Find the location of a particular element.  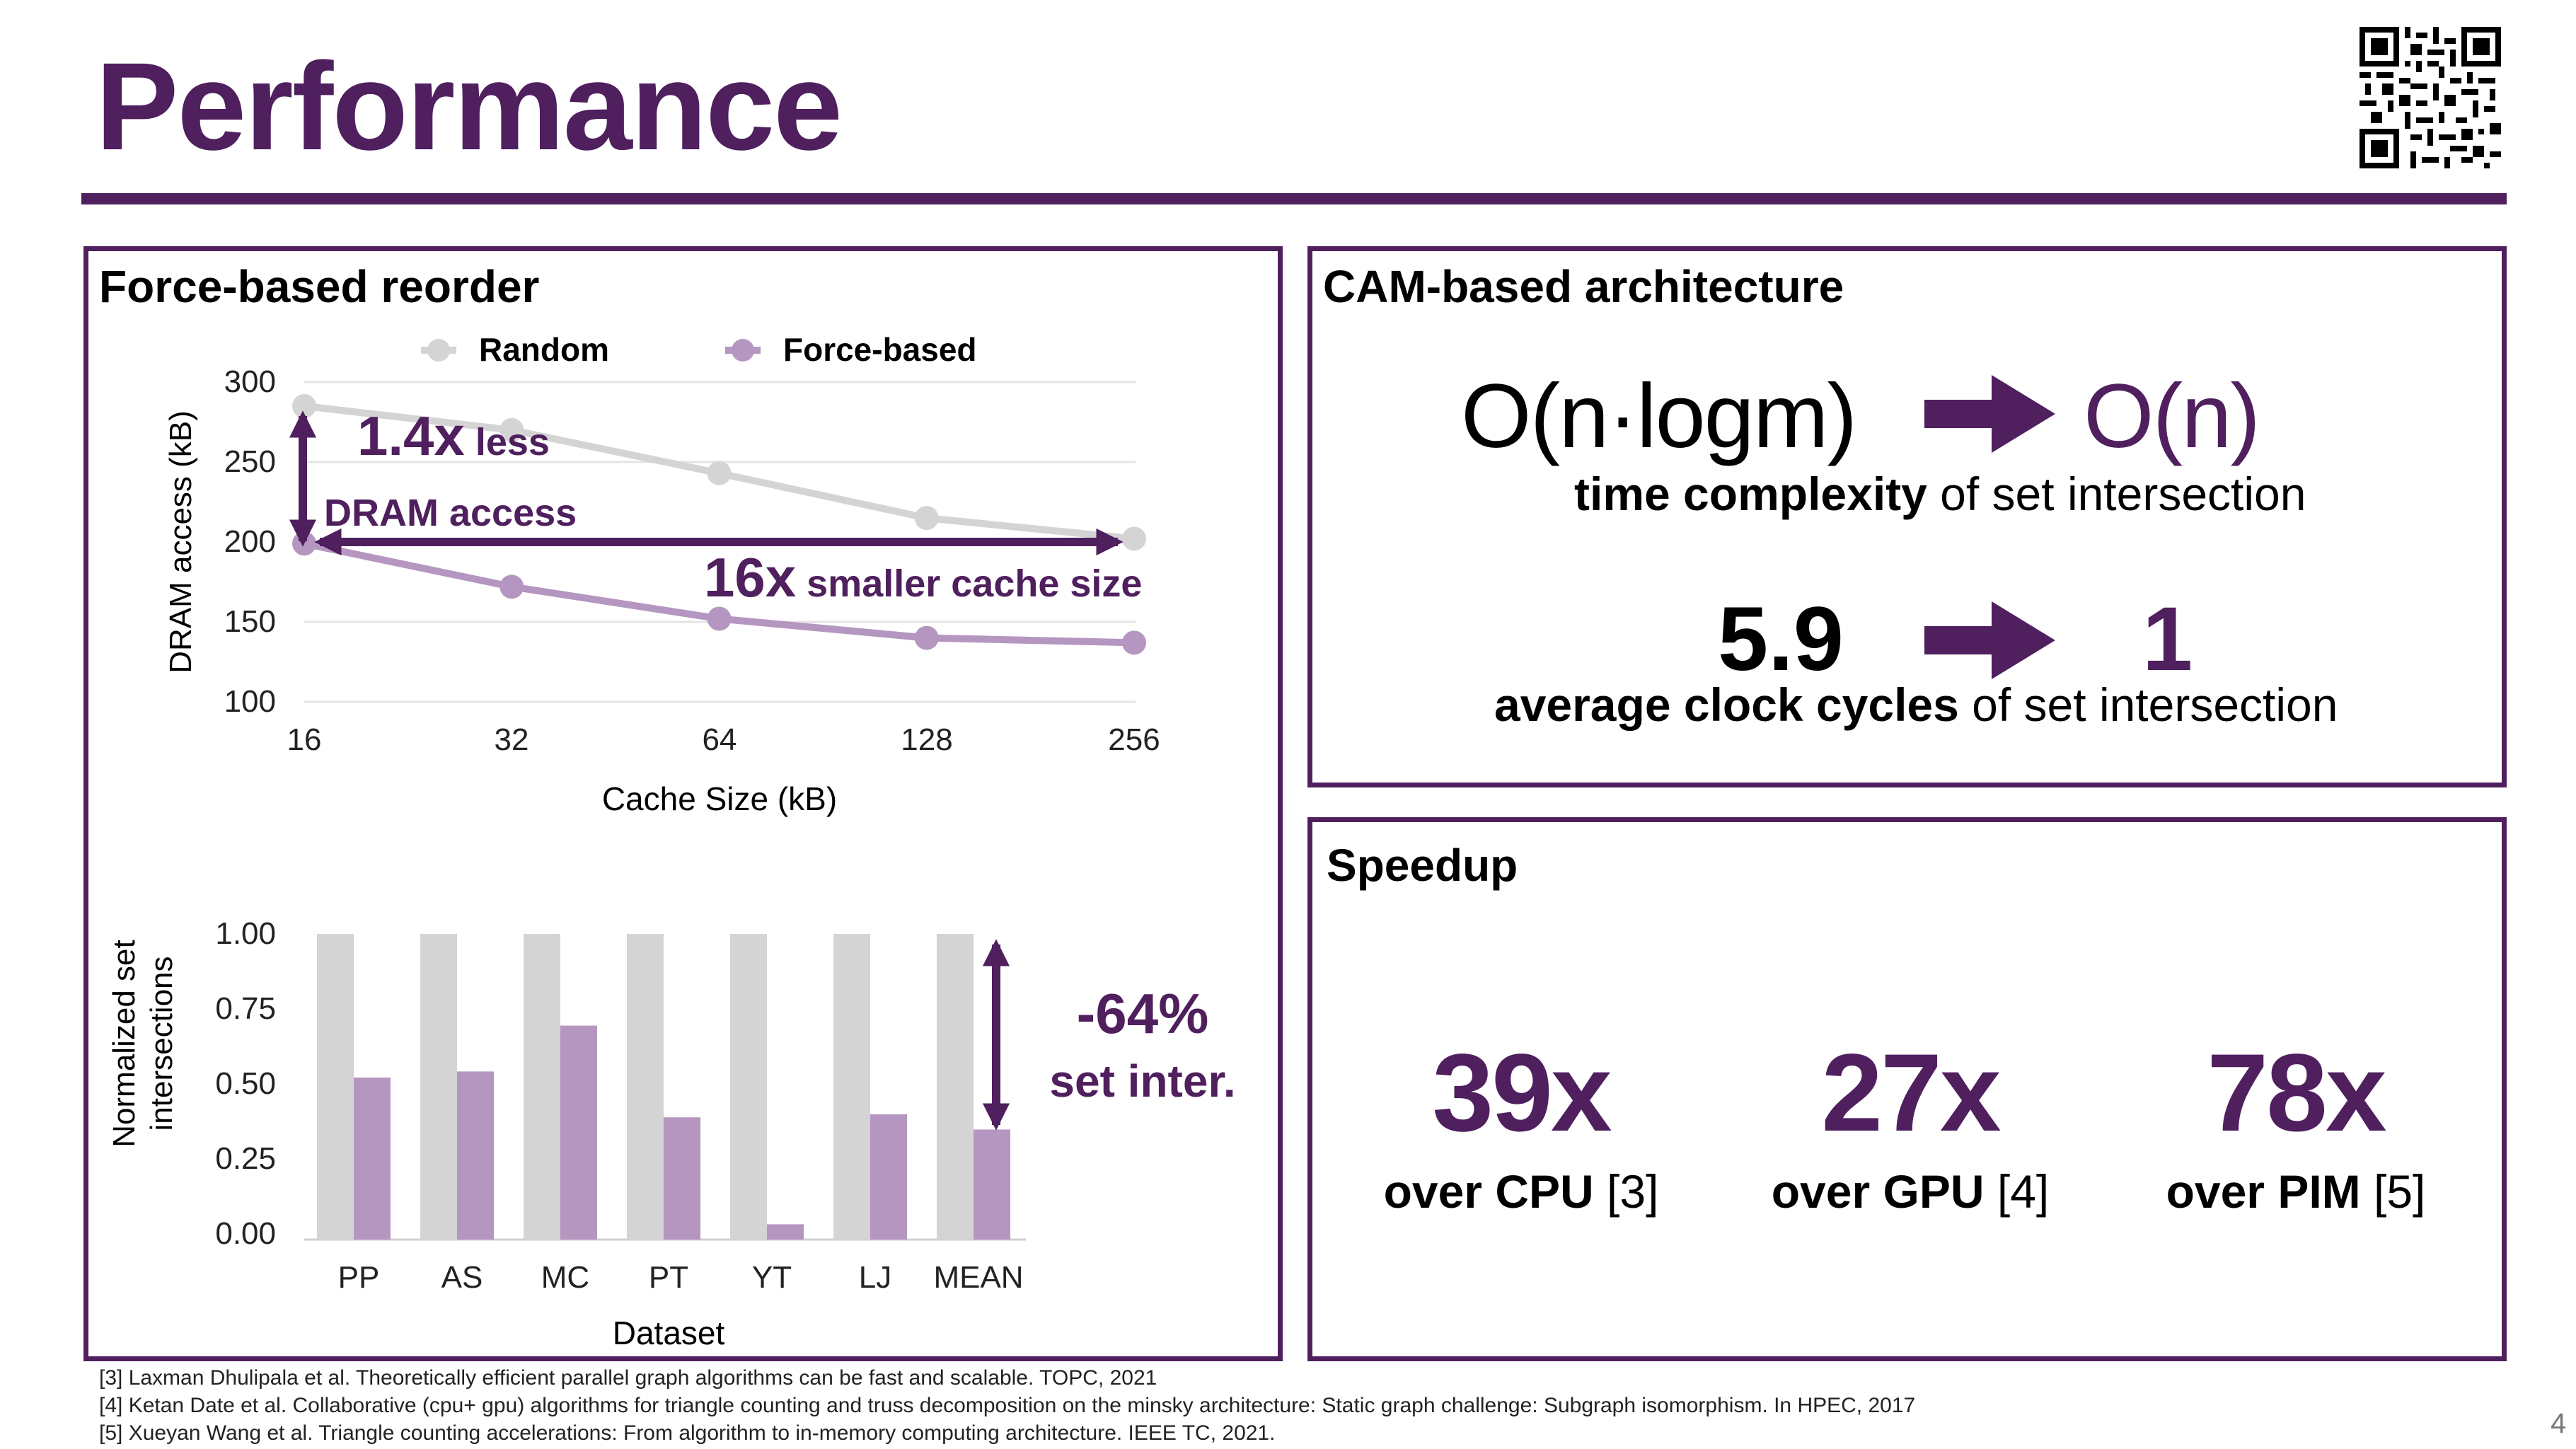

complexity-label: time complexity of set intersection is located at coordinates (1940, 494).